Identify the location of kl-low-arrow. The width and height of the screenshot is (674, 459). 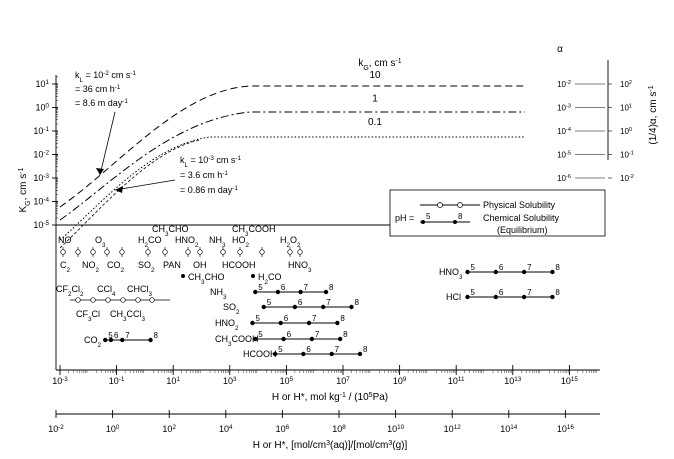
(145, 185).